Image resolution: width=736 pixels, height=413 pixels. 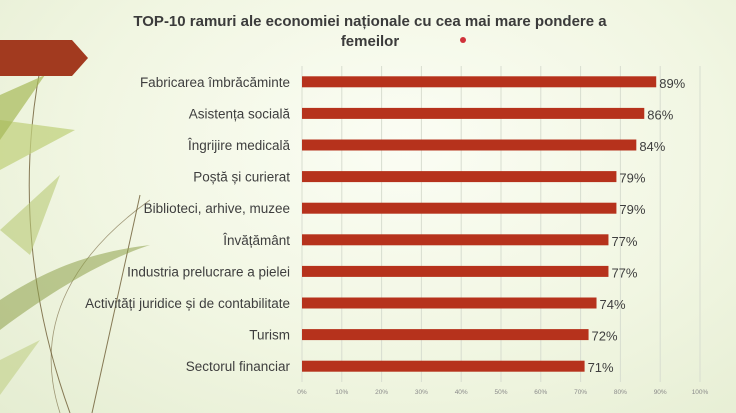 What do you see at coordinates (241, 177) in the screenshot?
I see `category-label: Poștă și curierat` at bounding box center [241, 177].